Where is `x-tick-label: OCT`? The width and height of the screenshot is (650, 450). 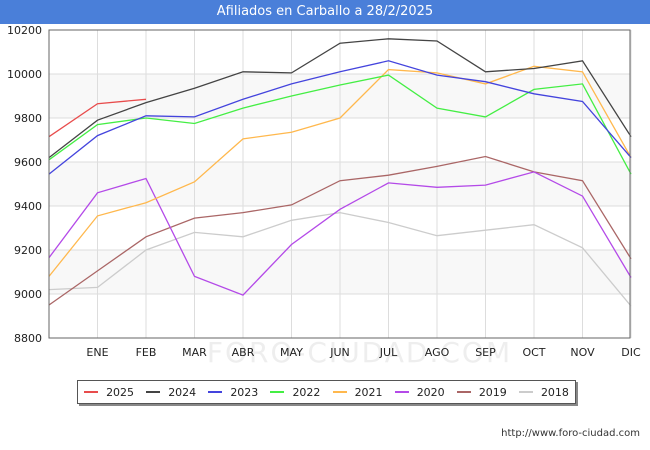 x-tick-label: OCT is located at coordinates (533, 352).